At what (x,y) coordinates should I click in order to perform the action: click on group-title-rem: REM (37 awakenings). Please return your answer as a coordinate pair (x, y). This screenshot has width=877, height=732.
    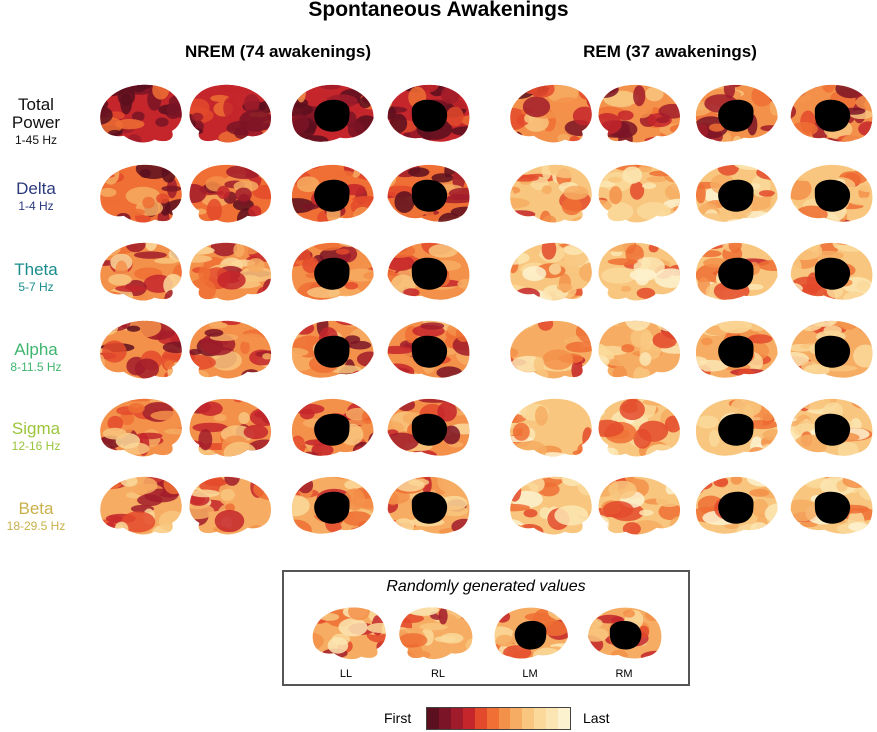
    Looking at the image, I should click on (670, 51).